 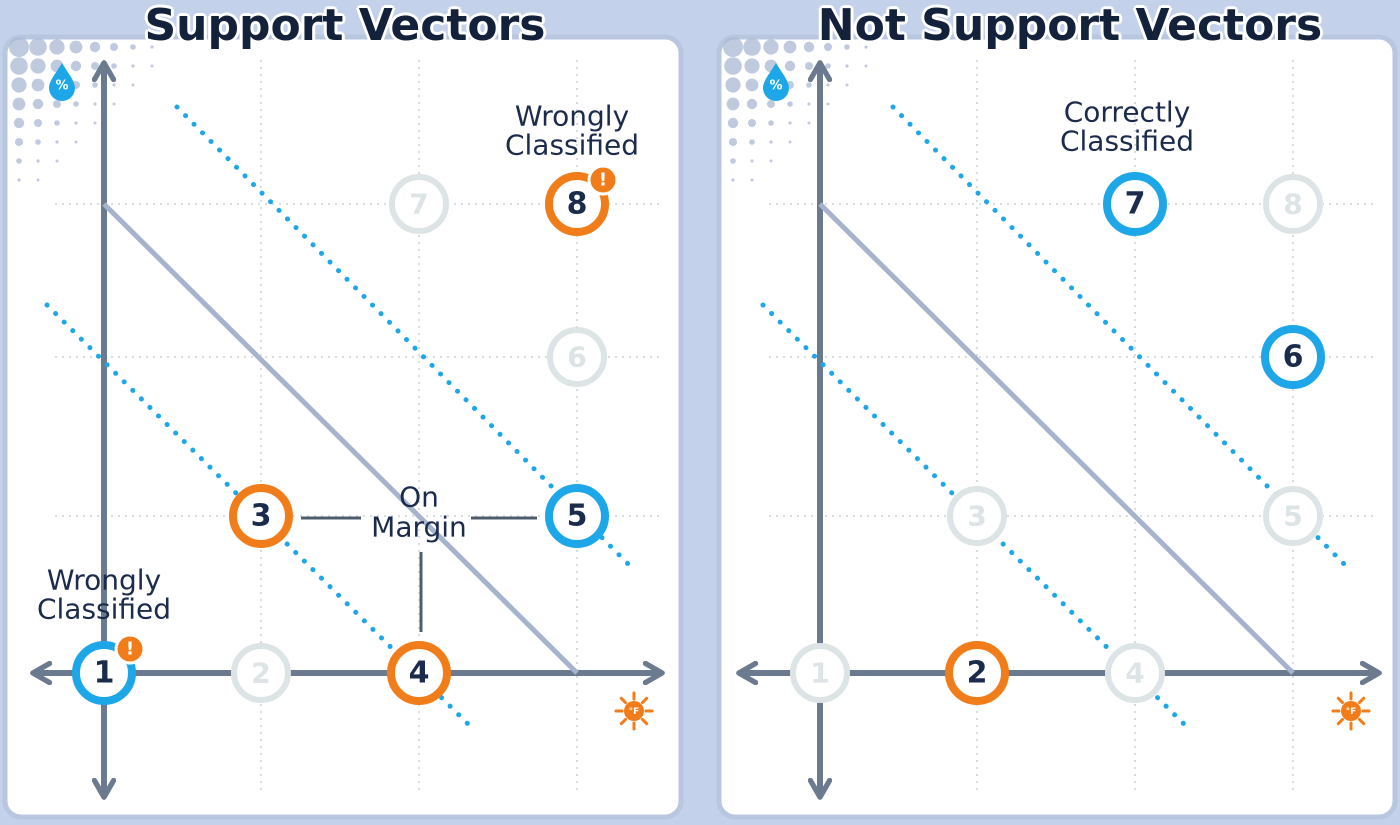 What do you see at coordinates (572, 116) in the screenshot?
I see `annotation-wrongly-classified-top-line1: Wrongly` at bounding box center [572, 116].